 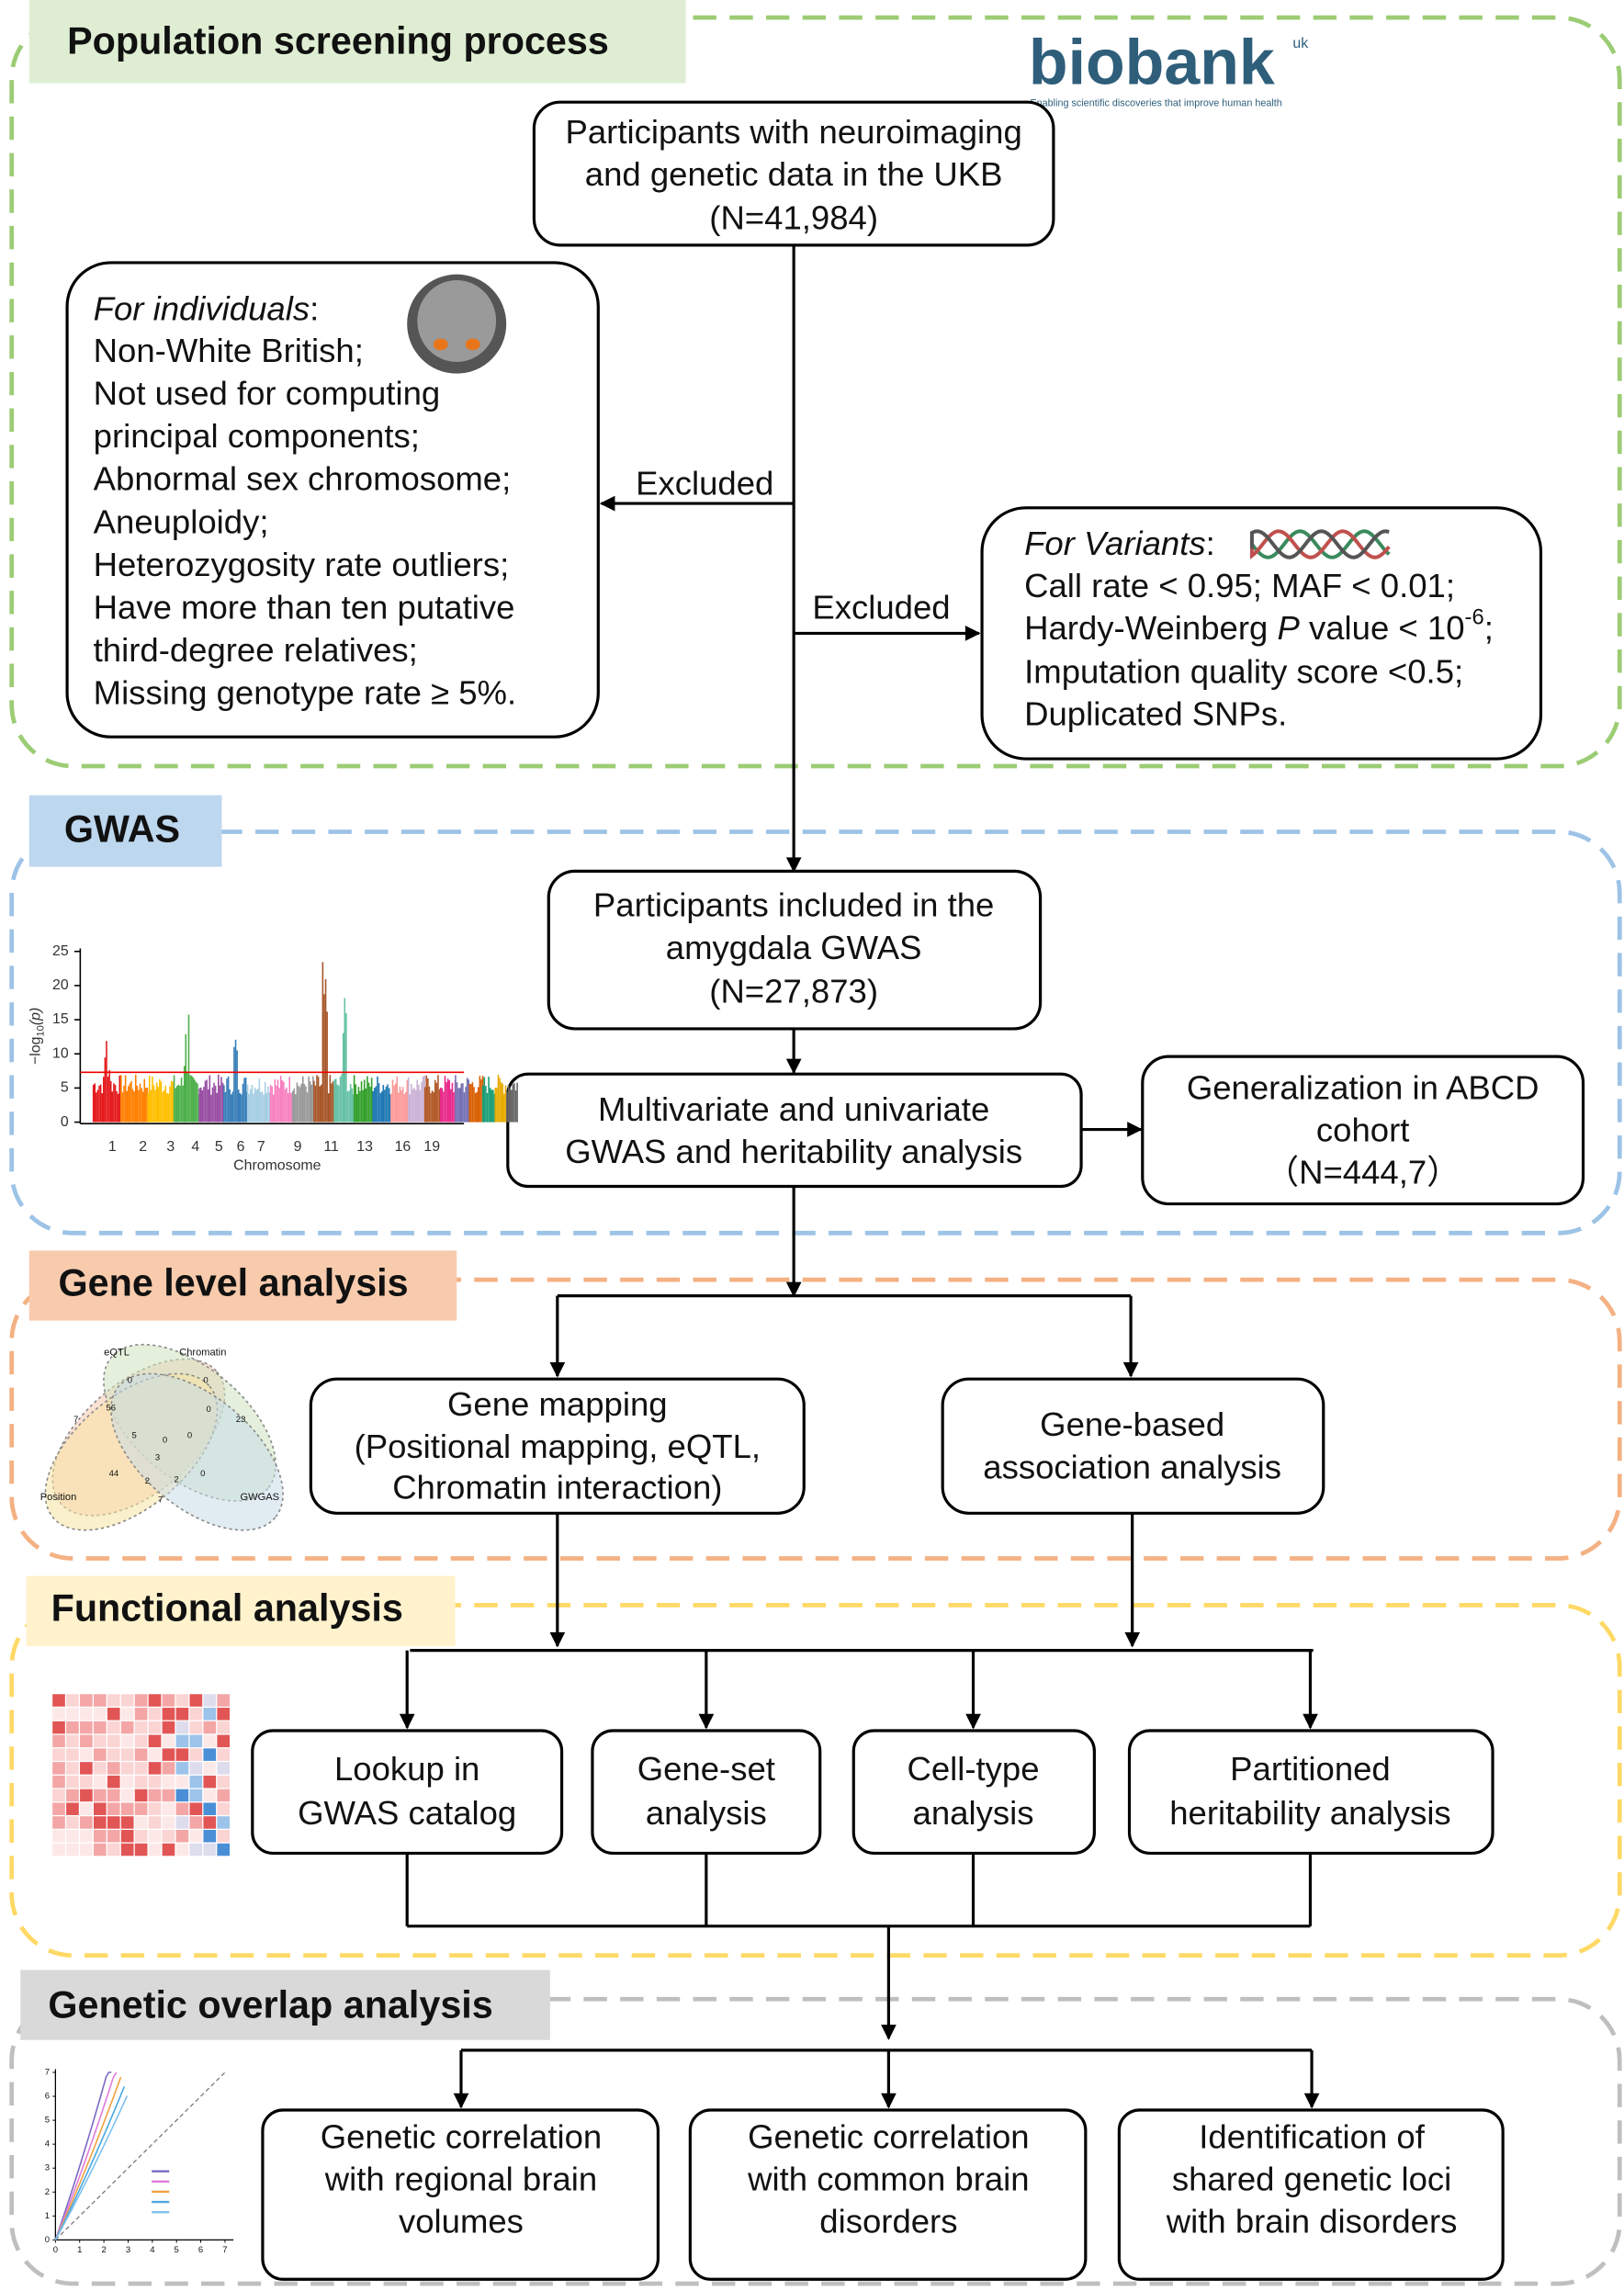 What do you see at coordinates (47, 2121) in the screenshot?
I see `y-tick-label: 5` at bounding box center [47, 2121].